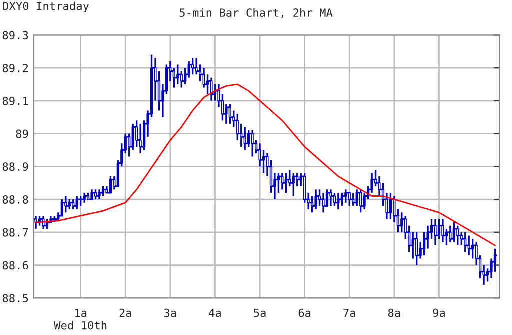 This screenshot has width=512, height=335. What do you see at coordinates (15, 200) in the screenshot?
I see `y-tick-label: 88.8` at bounding box center [15, 200].